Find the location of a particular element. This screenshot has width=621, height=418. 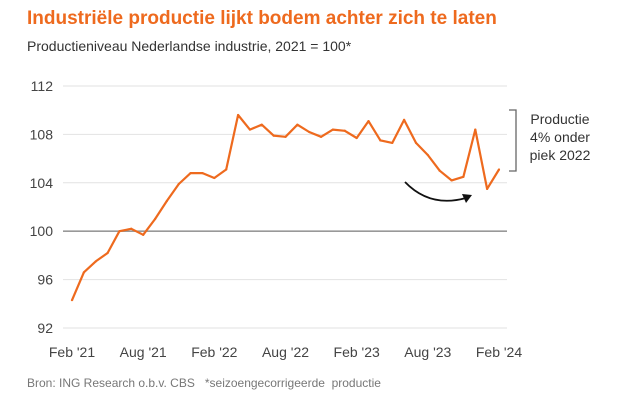

annotation-bracket is located at coordinates (513, 140).